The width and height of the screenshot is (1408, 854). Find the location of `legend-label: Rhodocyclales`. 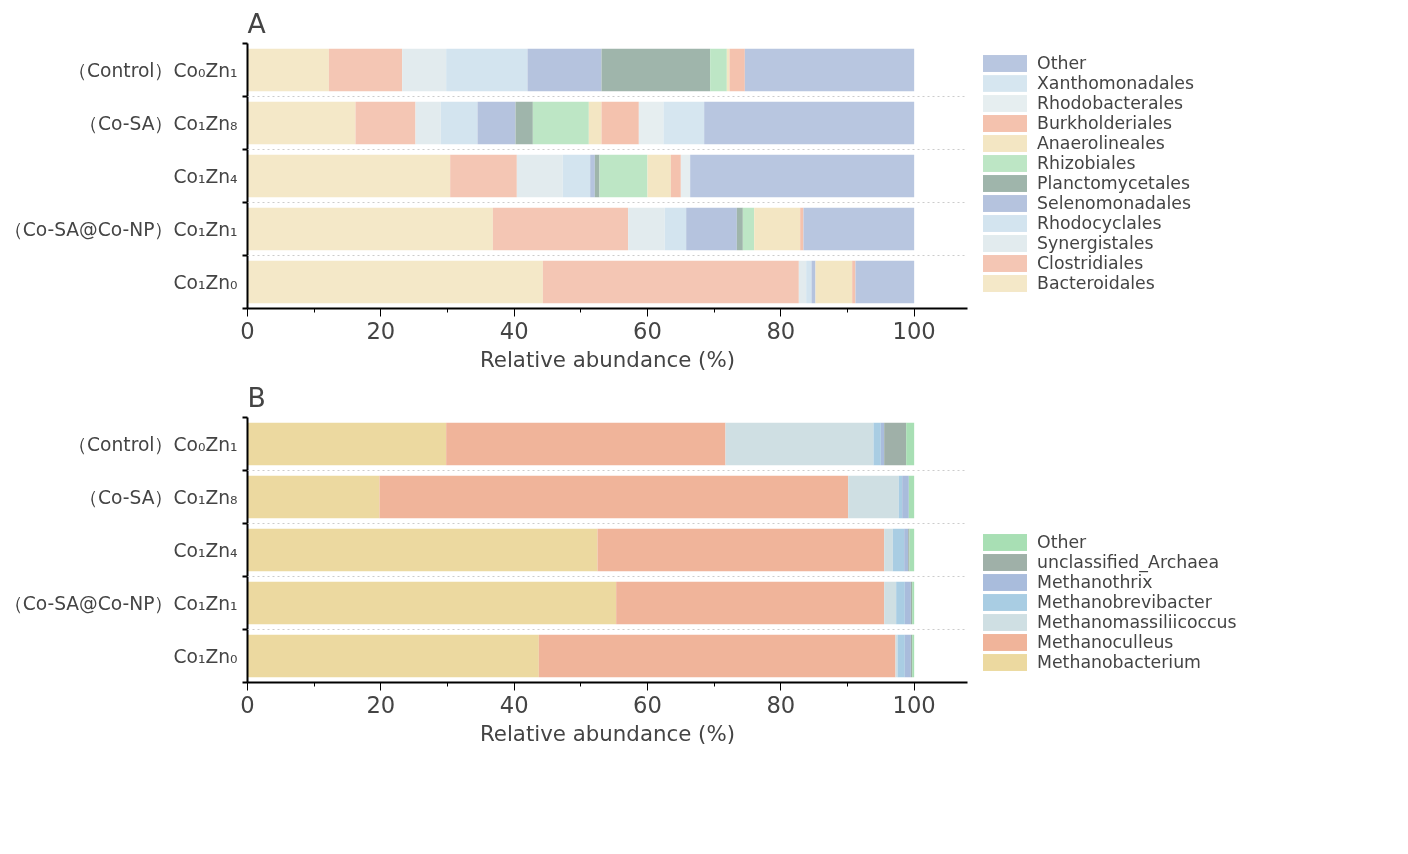

legend-label: Rhodocyclales is located at coordinates (1099, 223).